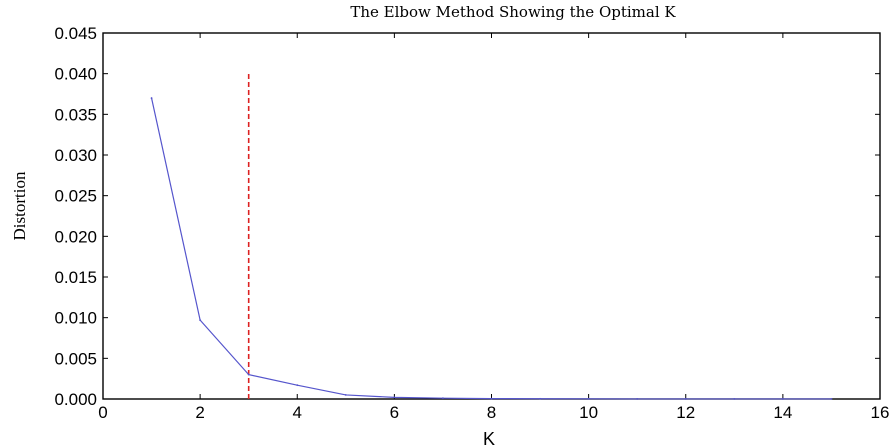 The height and width of the screenshot is (448, 896). What do you see at coordinates (102, 412) in the screenshot?
I see `x-tick-label: 0` at bounding box center [102, 412].